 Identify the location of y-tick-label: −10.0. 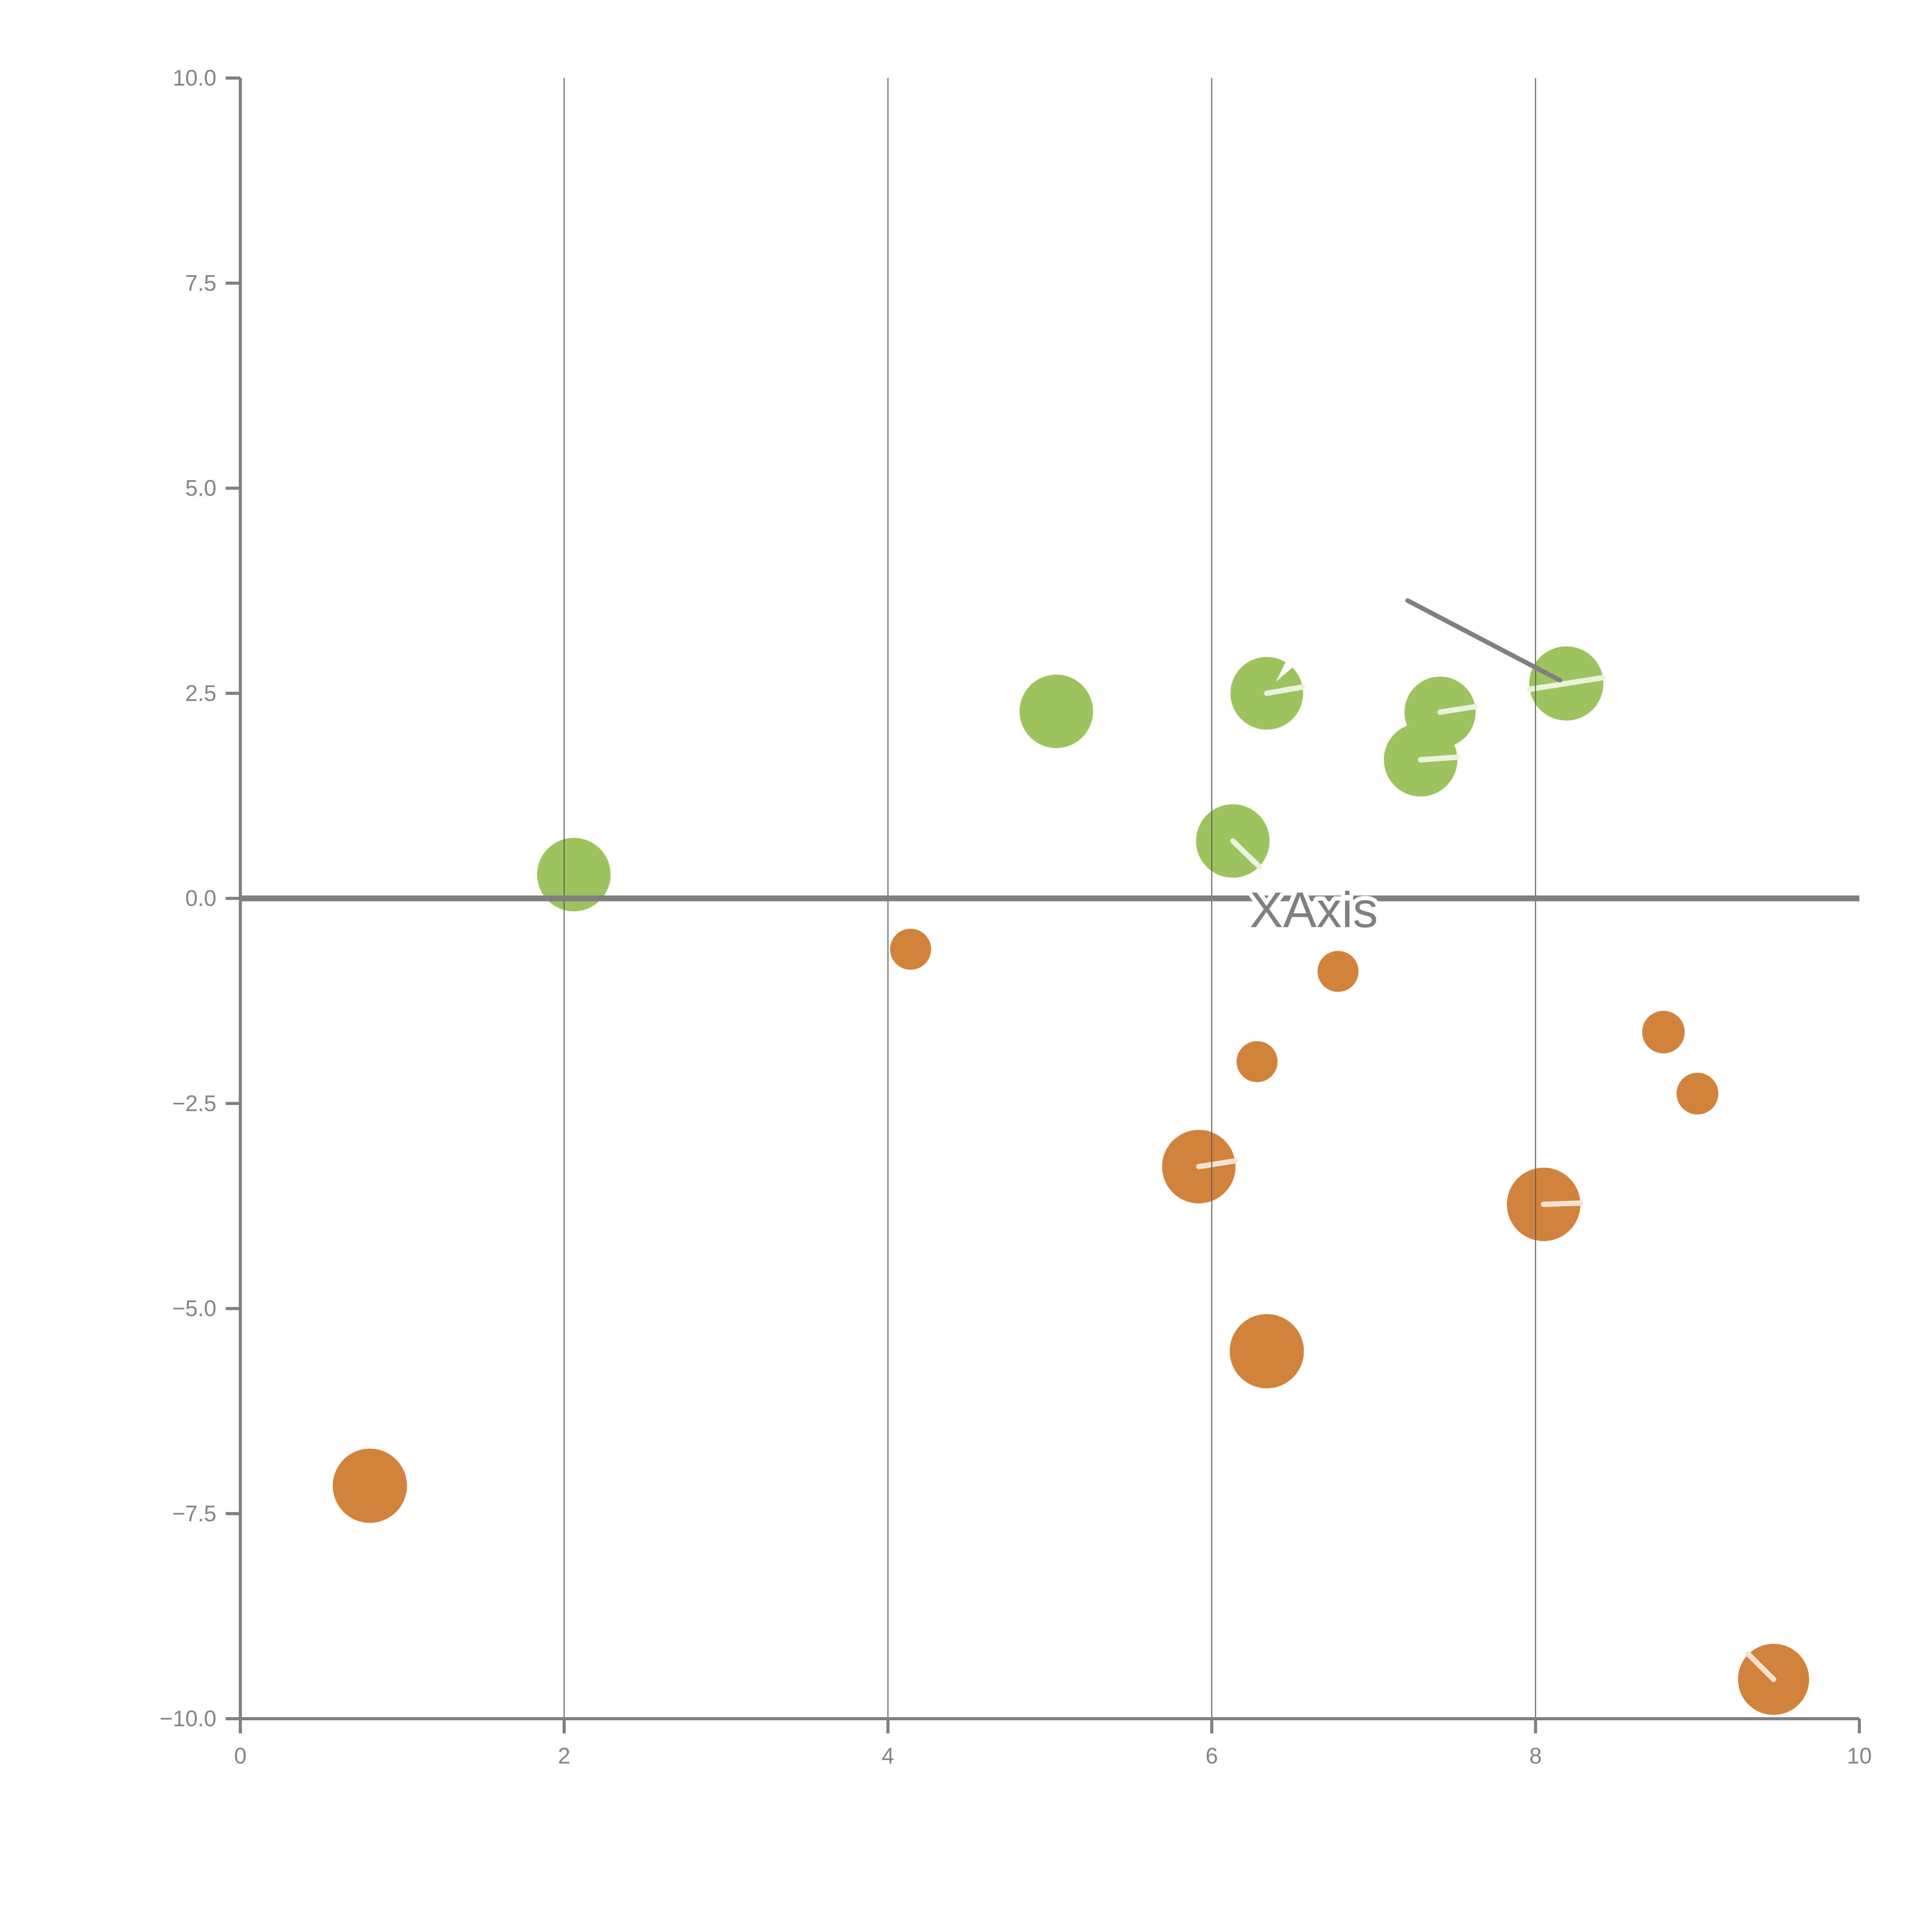
(188, 1718).